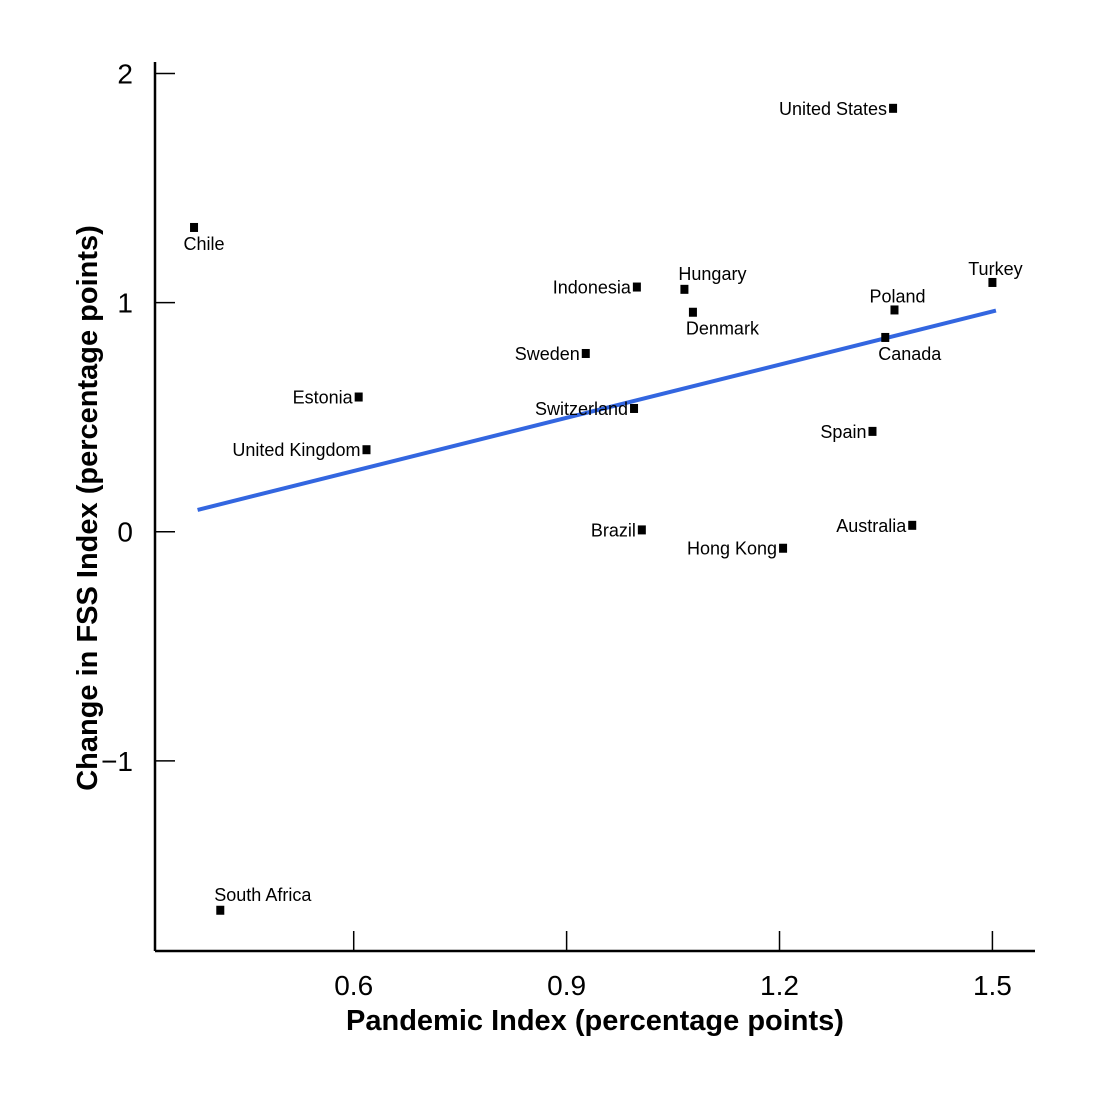 The image size is (1100, 1100). What do you see at coordinates (897, 296) in the screenshot?
I see `data-point-label: Poland` at bounding box center [897, 296].